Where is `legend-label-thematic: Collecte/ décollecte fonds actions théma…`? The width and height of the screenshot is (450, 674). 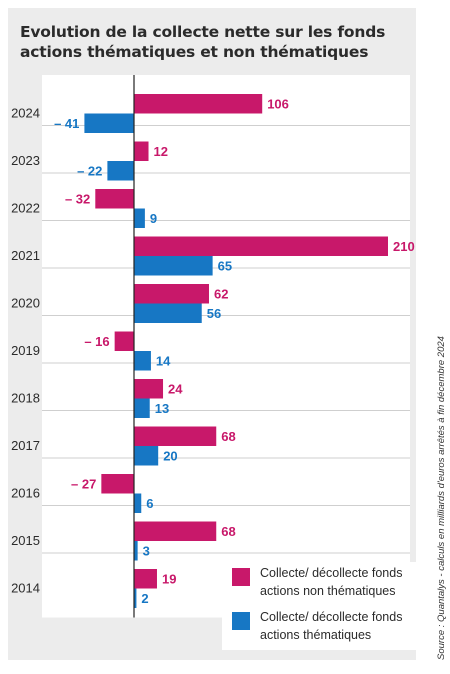 legend-label-thematic: Collecte/ décollecte fonds actions théma… is located at coordinates (331, 626).